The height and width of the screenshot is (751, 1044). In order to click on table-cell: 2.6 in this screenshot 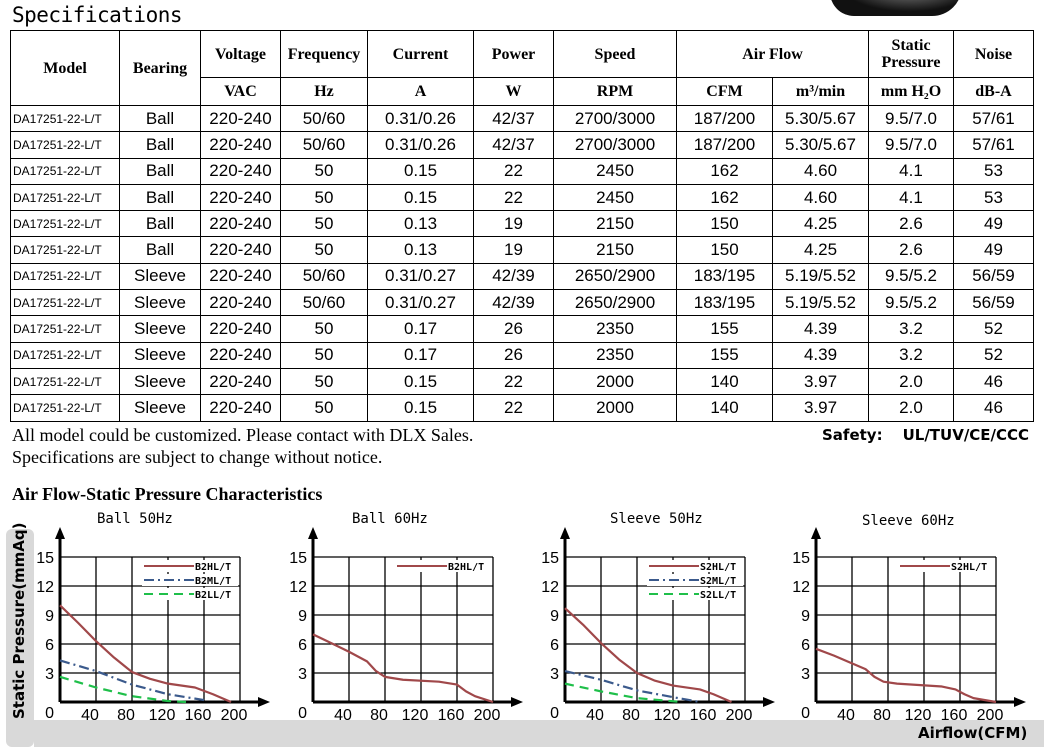, I will do `click(911, 250)`.